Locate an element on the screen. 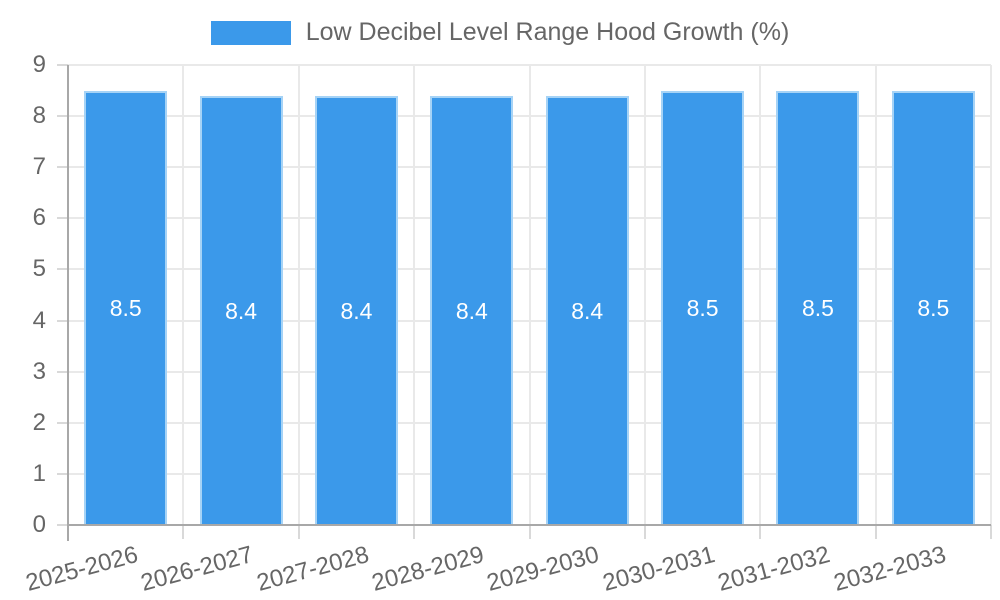  y-axis-tick-label: 8 is located at coordinates (39, 116).